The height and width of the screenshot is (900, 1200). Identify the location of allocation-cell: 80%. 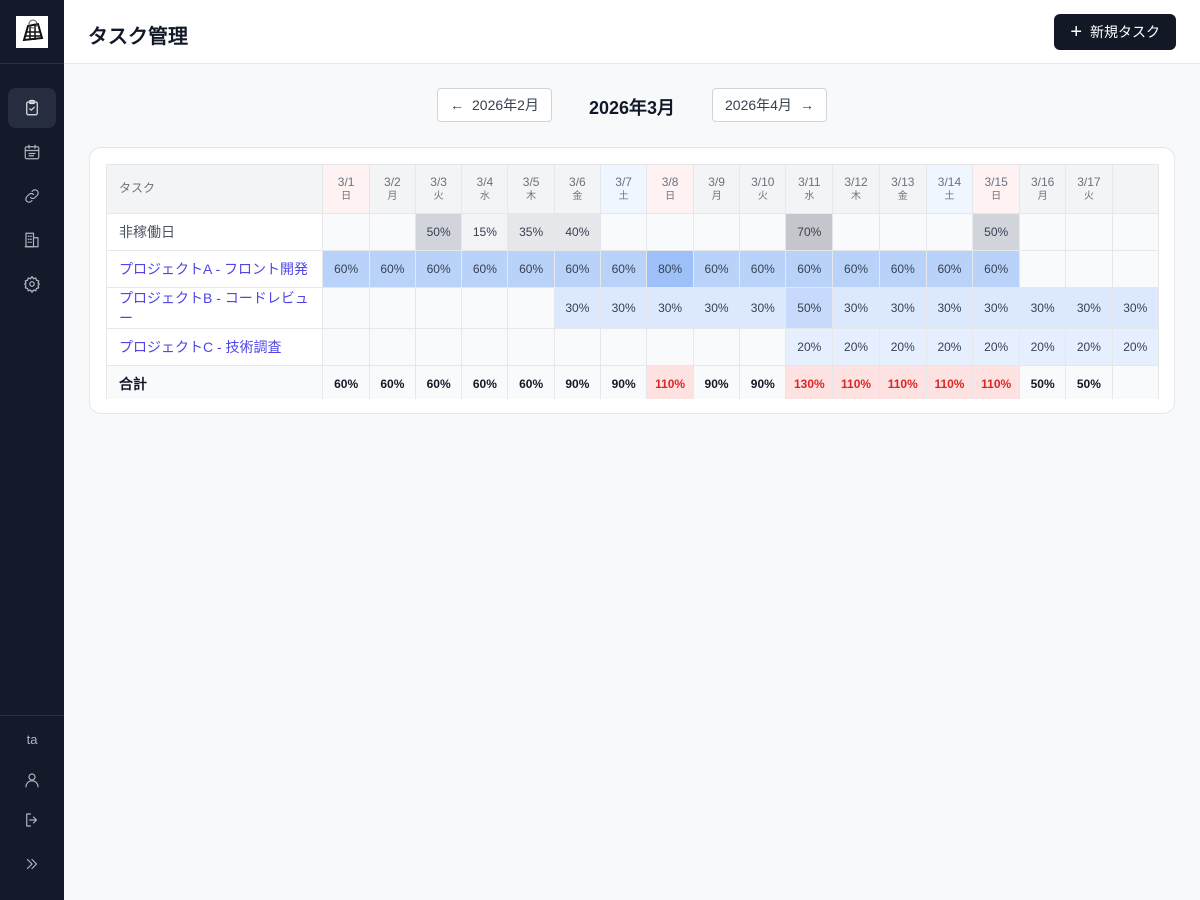
(670, 269).